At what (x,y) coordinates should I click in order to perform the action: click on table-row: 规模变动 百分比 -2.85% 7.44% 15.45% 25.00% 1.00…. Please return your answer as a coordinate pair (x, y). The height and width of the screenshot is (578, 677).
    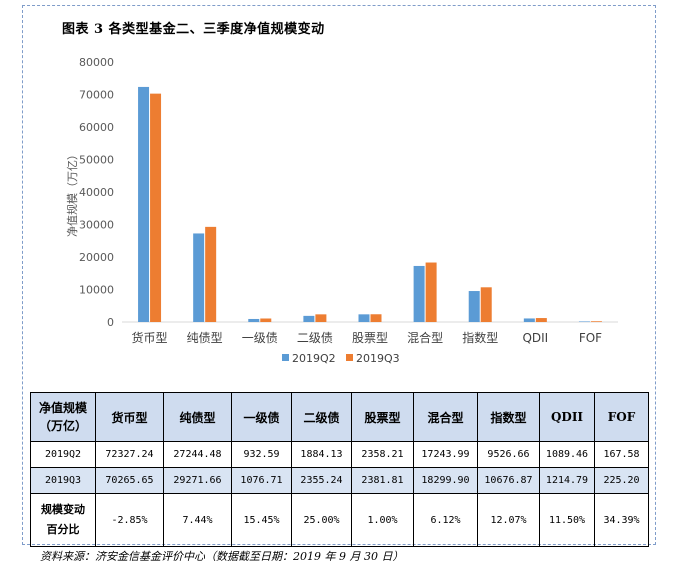
    Looking at the image, I should click on (339, 520).